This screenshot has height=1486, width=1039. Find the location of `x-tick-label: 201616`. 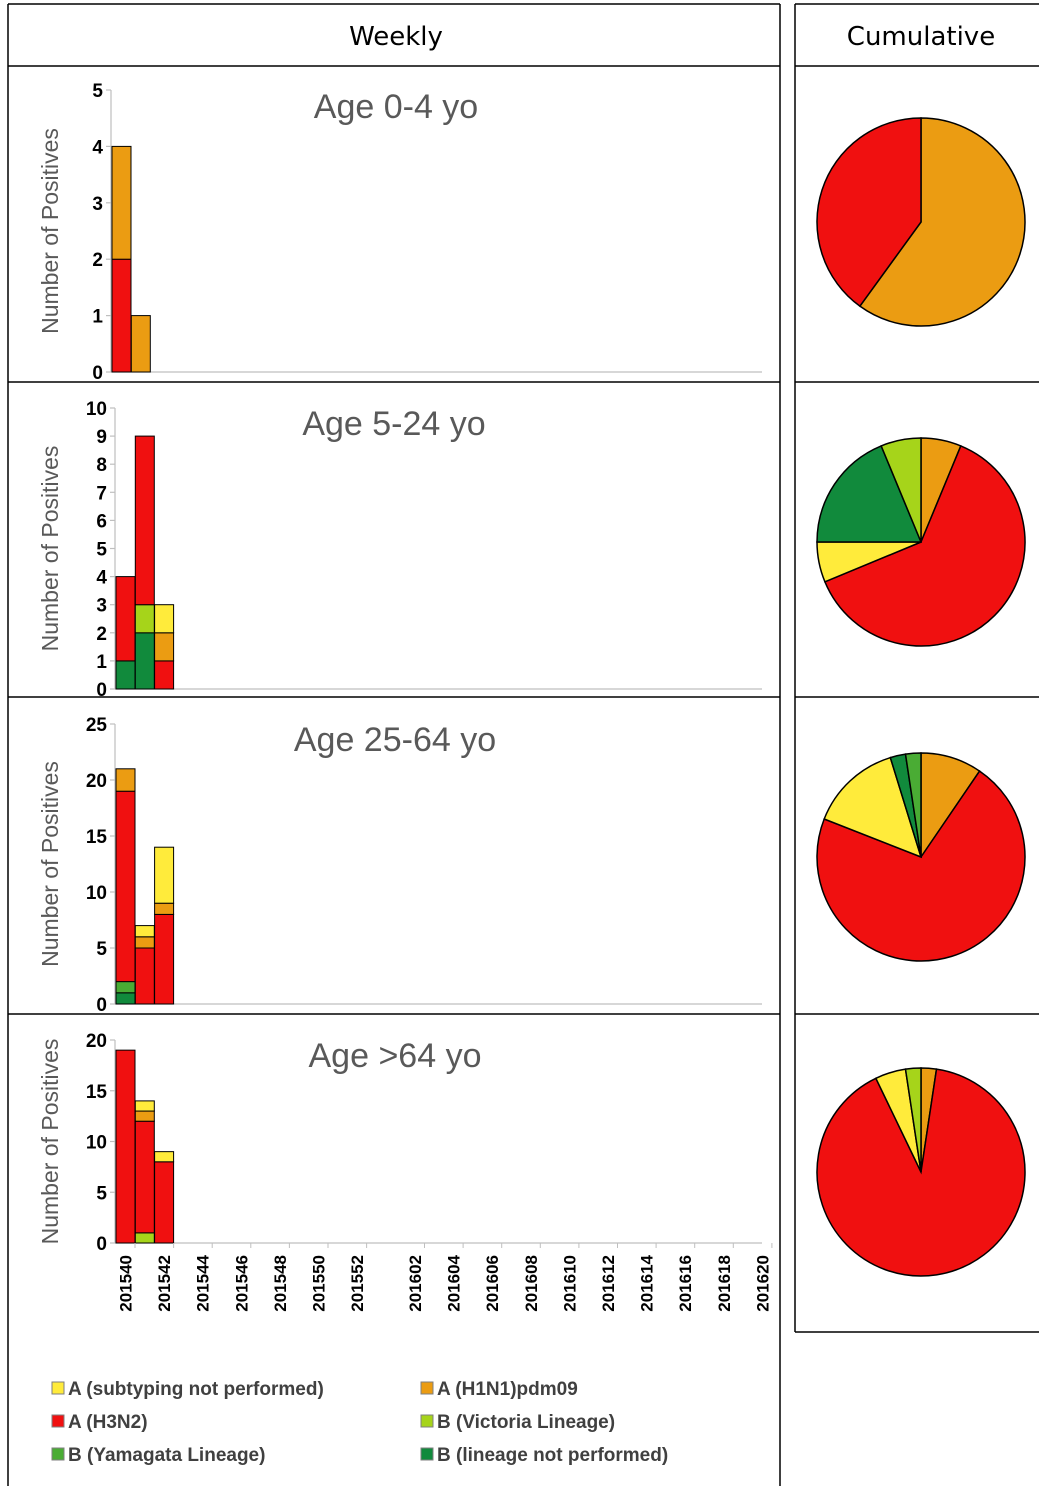

x-tick-label: 201616 is located at coordinates (685, 1283).